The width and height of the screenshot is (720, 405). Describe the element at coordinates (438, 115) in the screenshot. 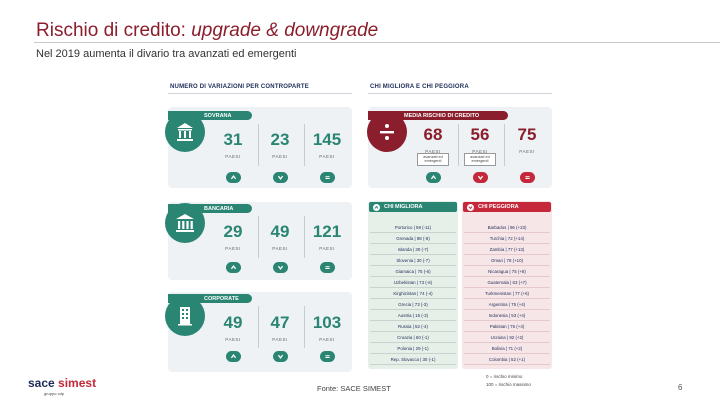

I see `card-media-label: MEDIA RISCHIO DI CREDITO` at that location.